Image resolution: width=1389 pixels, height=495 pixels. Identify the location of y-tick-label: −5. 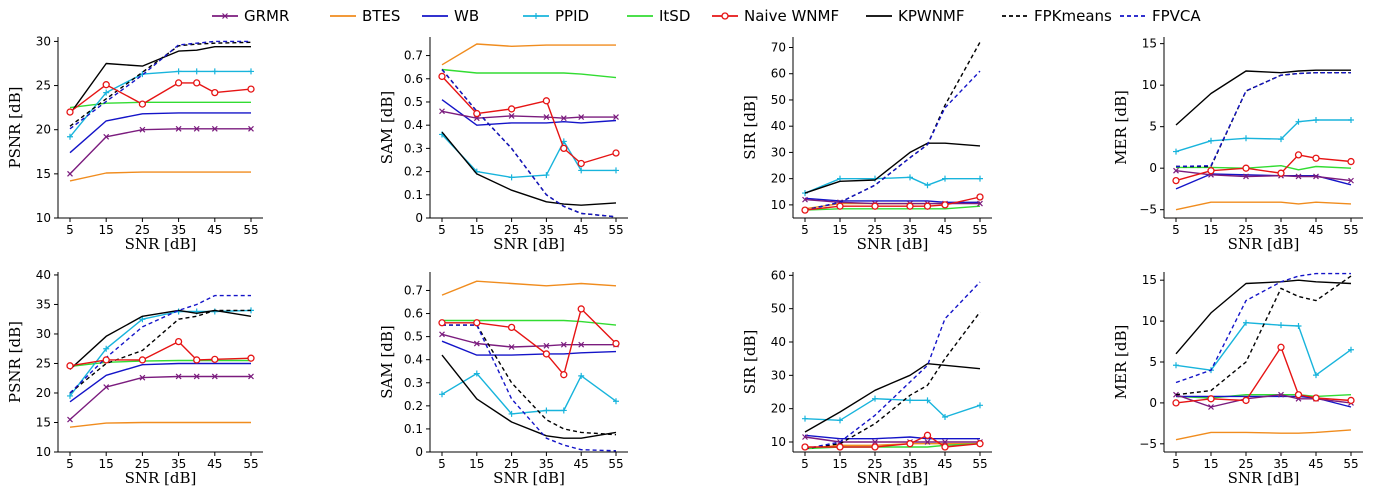
(1148, 210).